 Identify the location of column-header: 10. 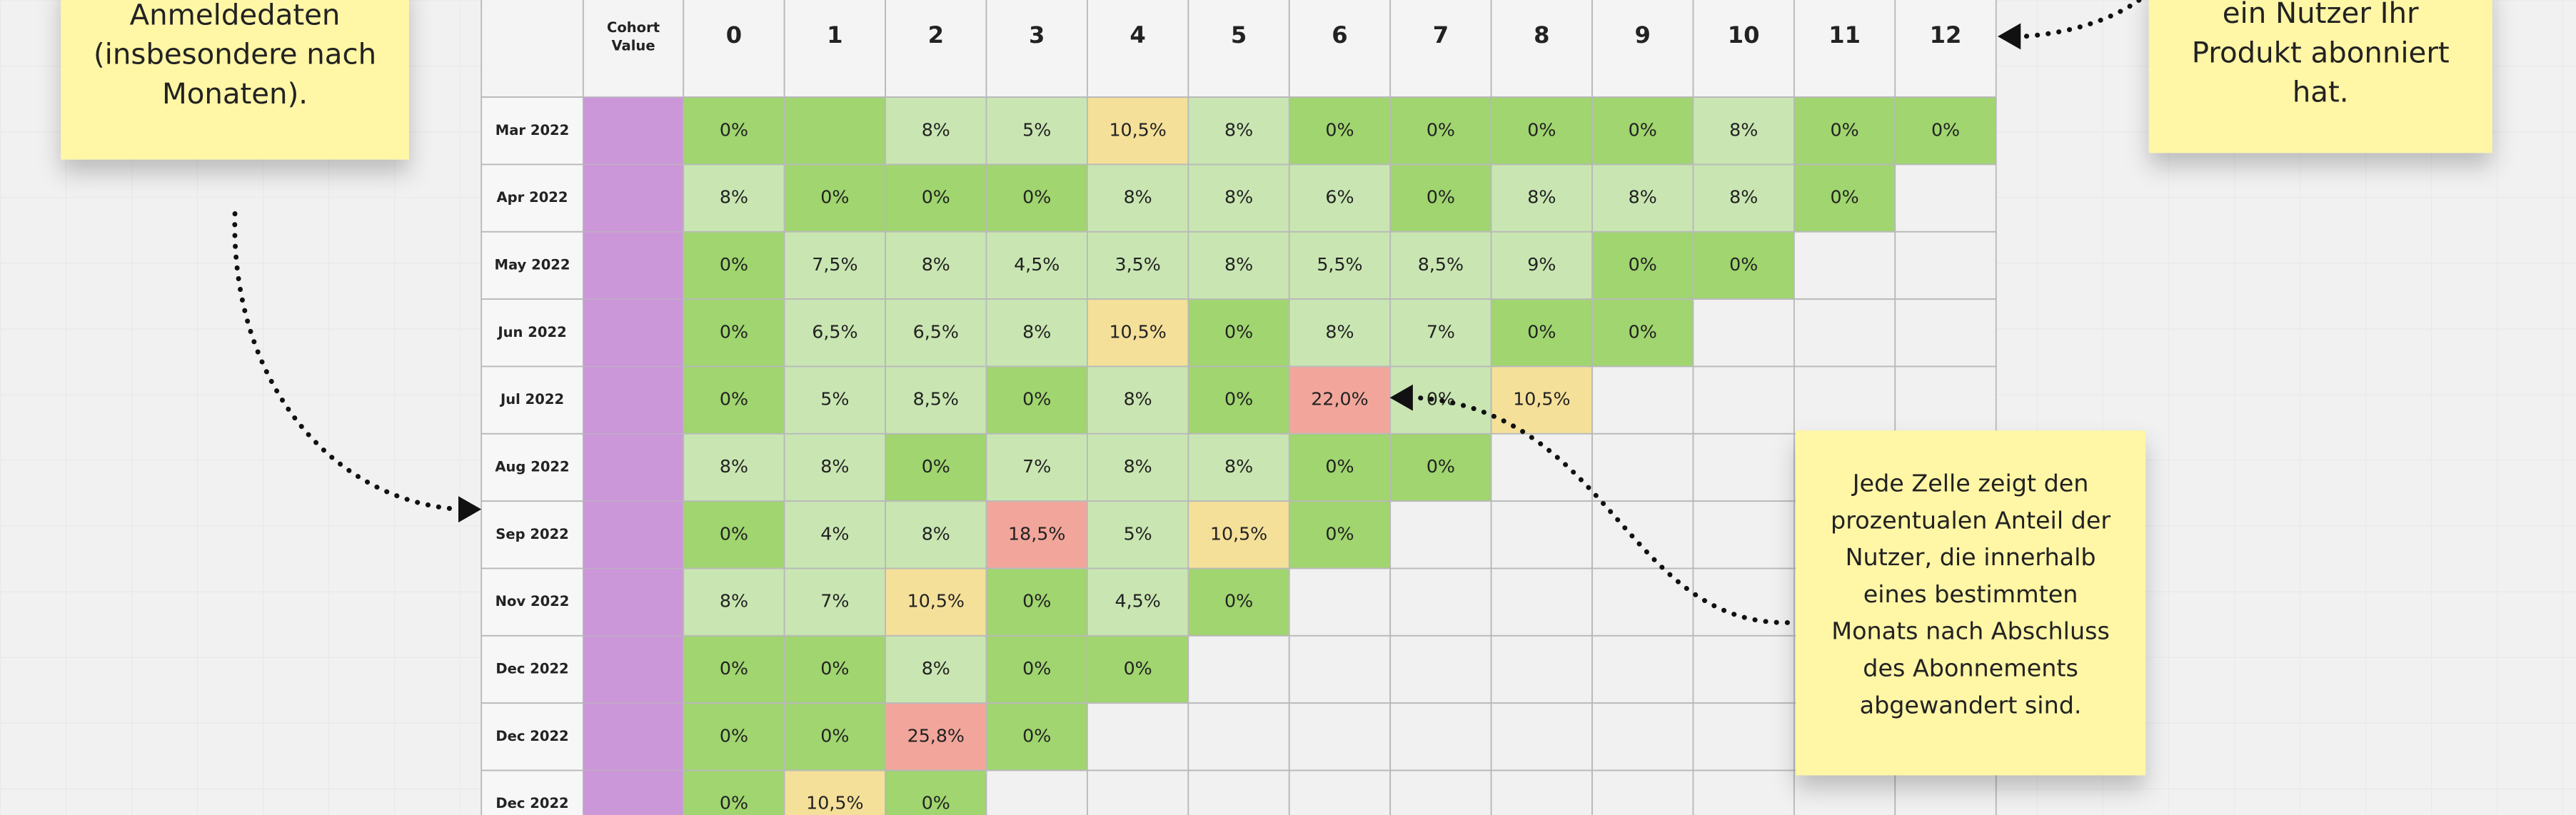
(1744, 35).